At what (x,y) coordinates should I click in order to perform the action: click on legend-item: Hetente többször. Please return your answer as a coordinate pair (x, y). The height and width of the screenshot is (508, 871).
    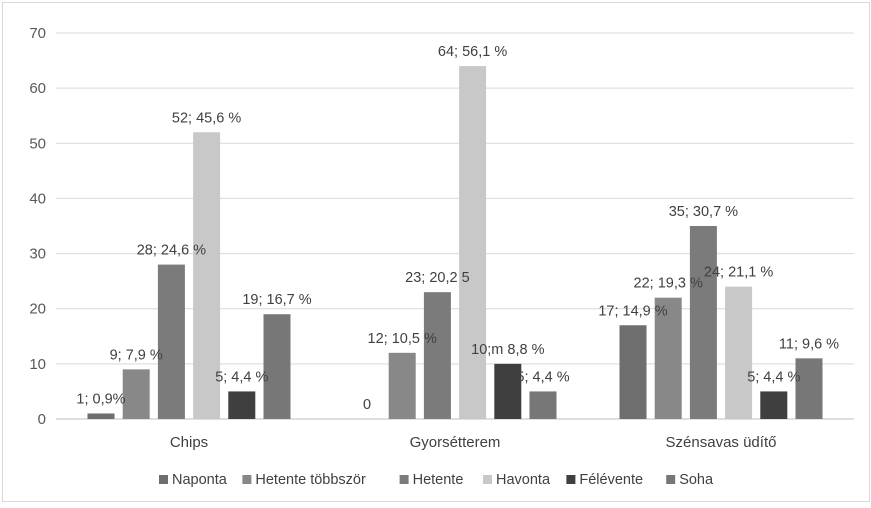
    Looking at the image, I should click on (304, 480).